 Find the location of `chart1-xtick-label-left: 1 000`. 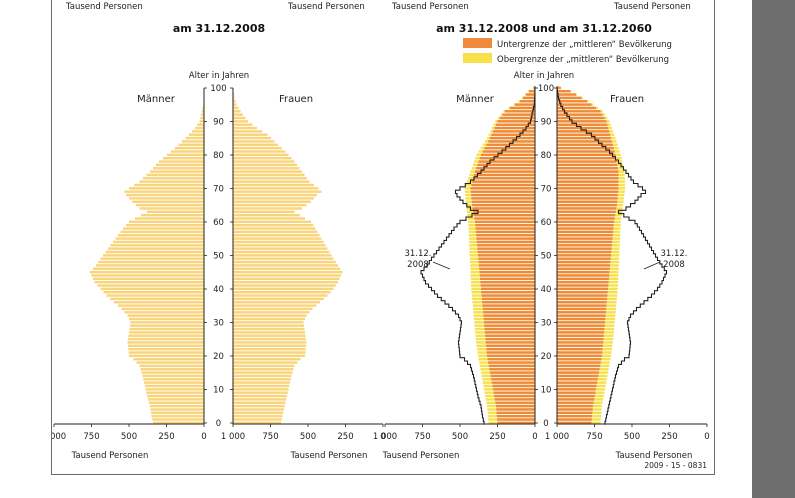

chart1-xtick-label-left: 1 000 is located at coordinates (59, 437).